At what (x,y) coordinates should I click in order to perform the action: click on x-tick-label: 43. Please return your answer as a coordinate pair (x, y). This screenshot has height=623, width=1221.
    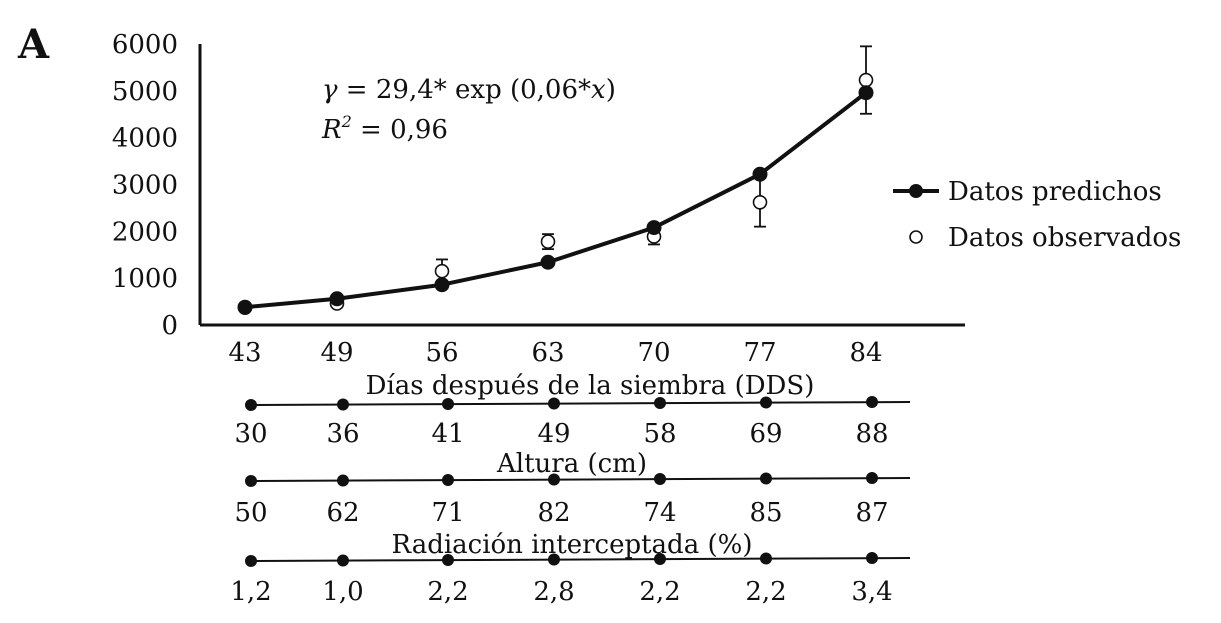
    Looking at the image, I should click on (244, 353).